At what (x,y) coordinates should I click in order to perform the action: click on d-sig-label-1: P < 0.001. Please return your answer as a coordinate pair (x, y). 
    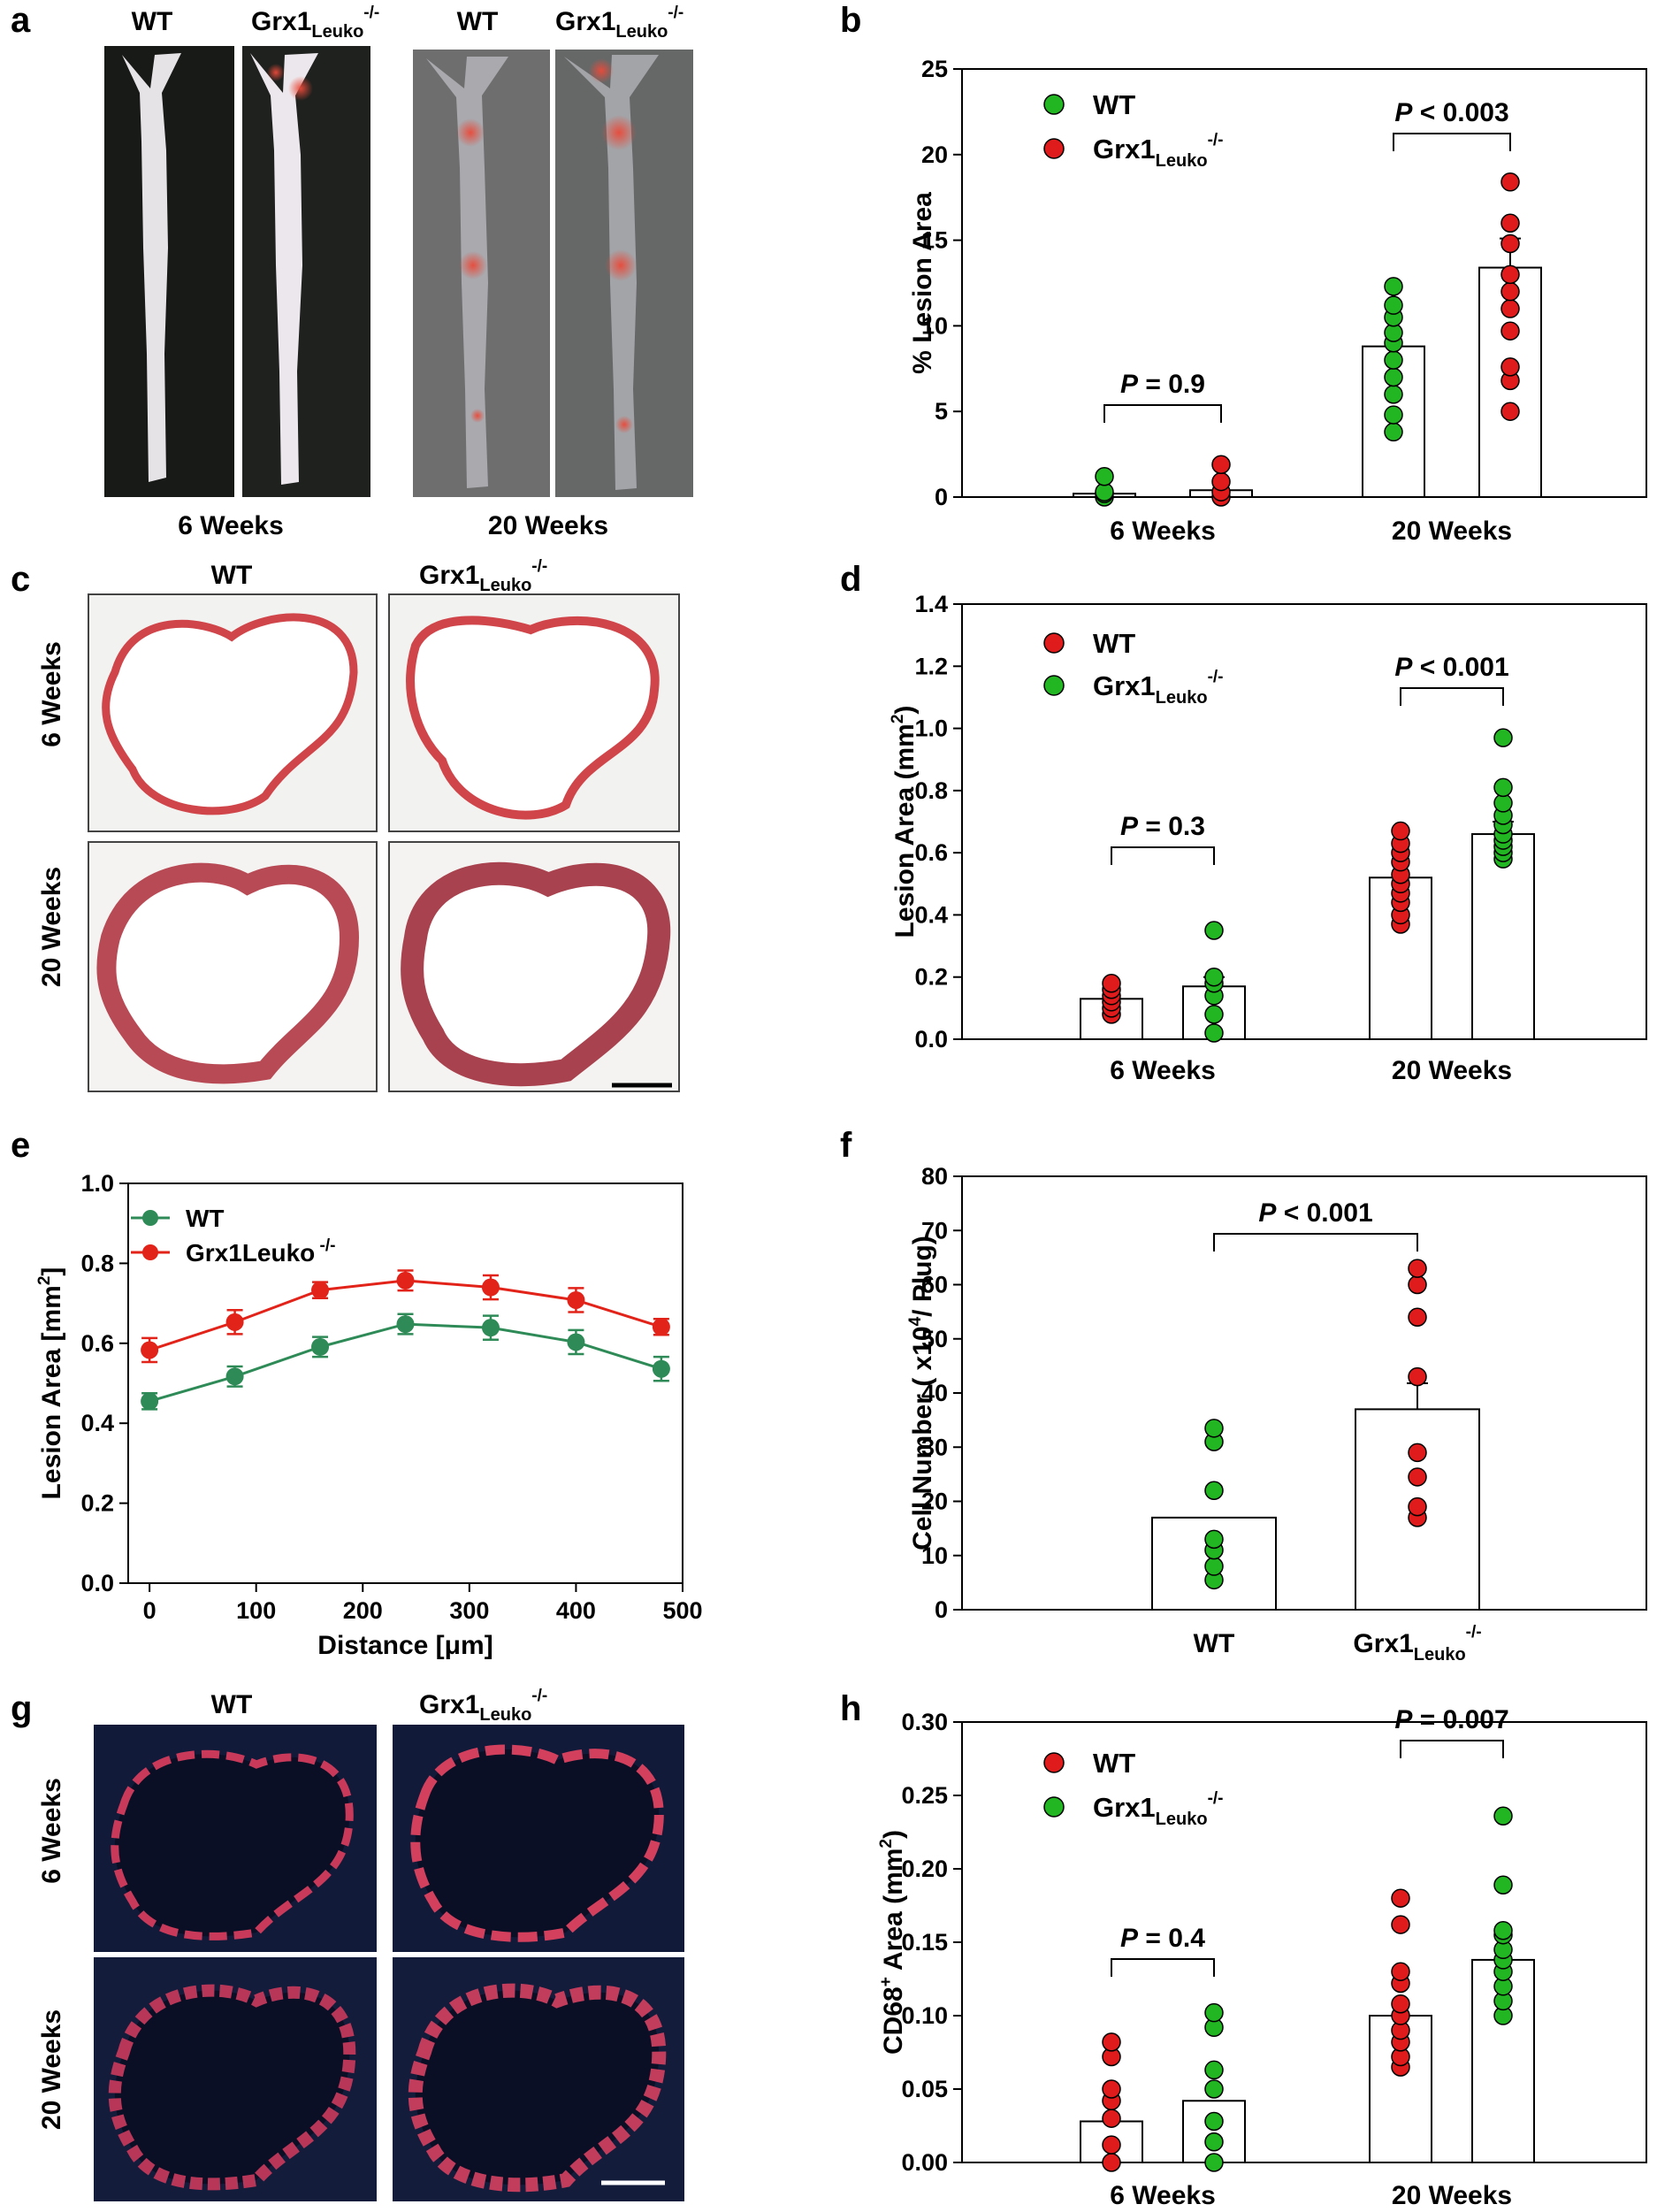
    Looking at the image, I should click on (1451, 667).